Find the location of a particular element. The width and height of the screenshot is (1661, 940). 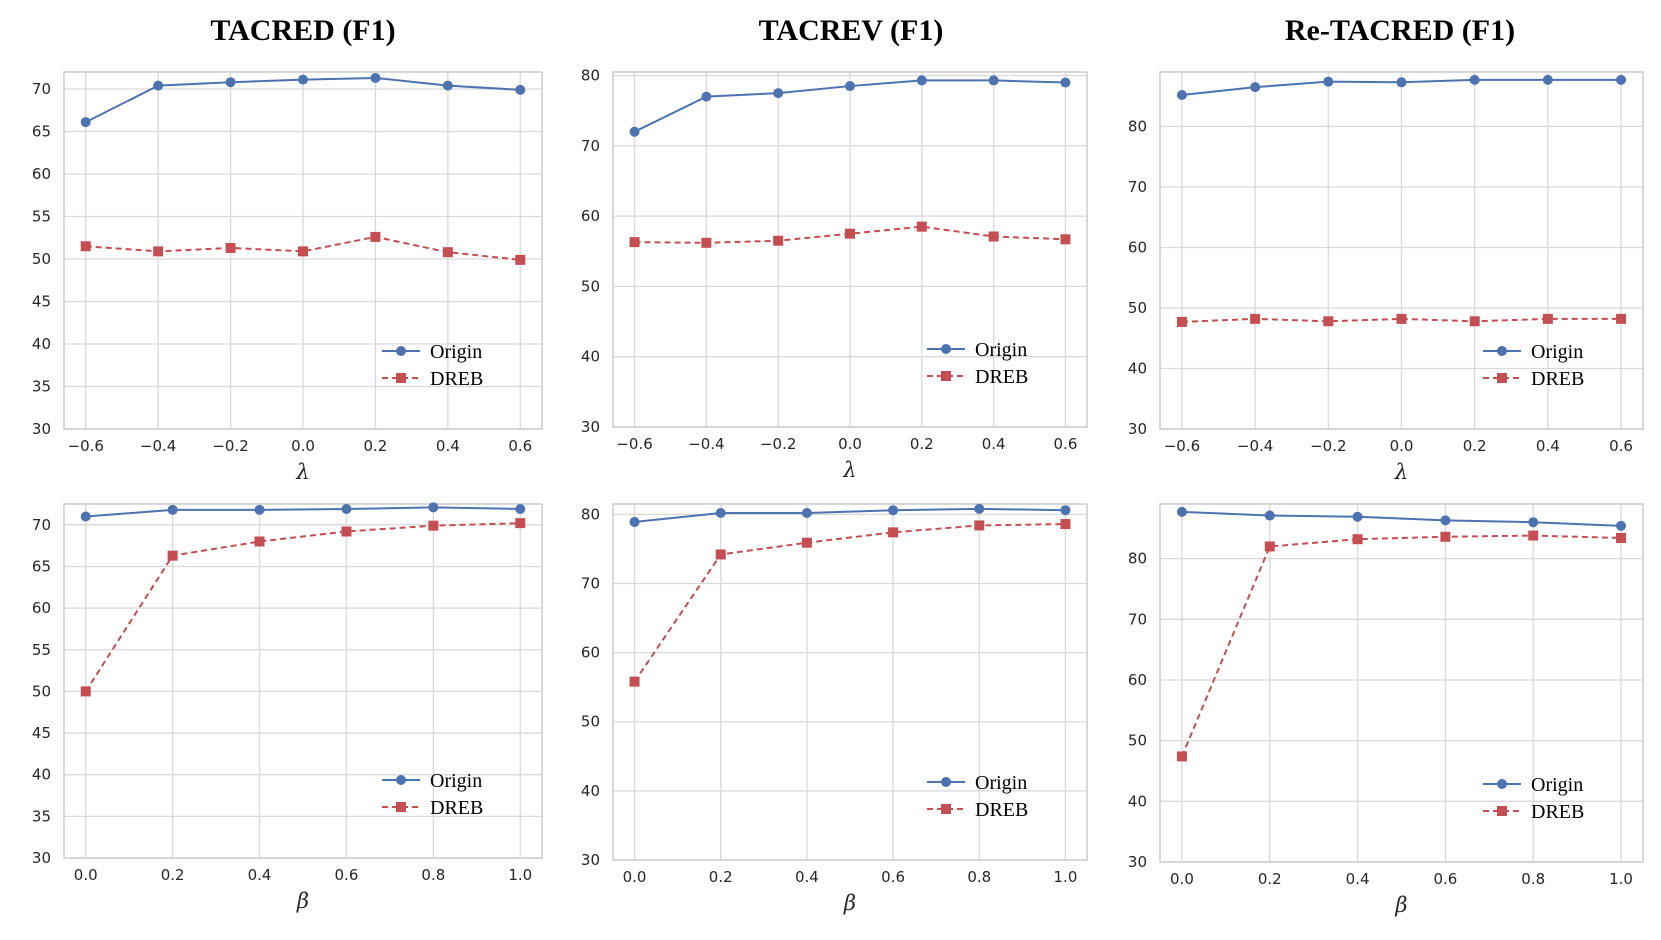

x-axis-label: β is located at coordinates (849, 903).